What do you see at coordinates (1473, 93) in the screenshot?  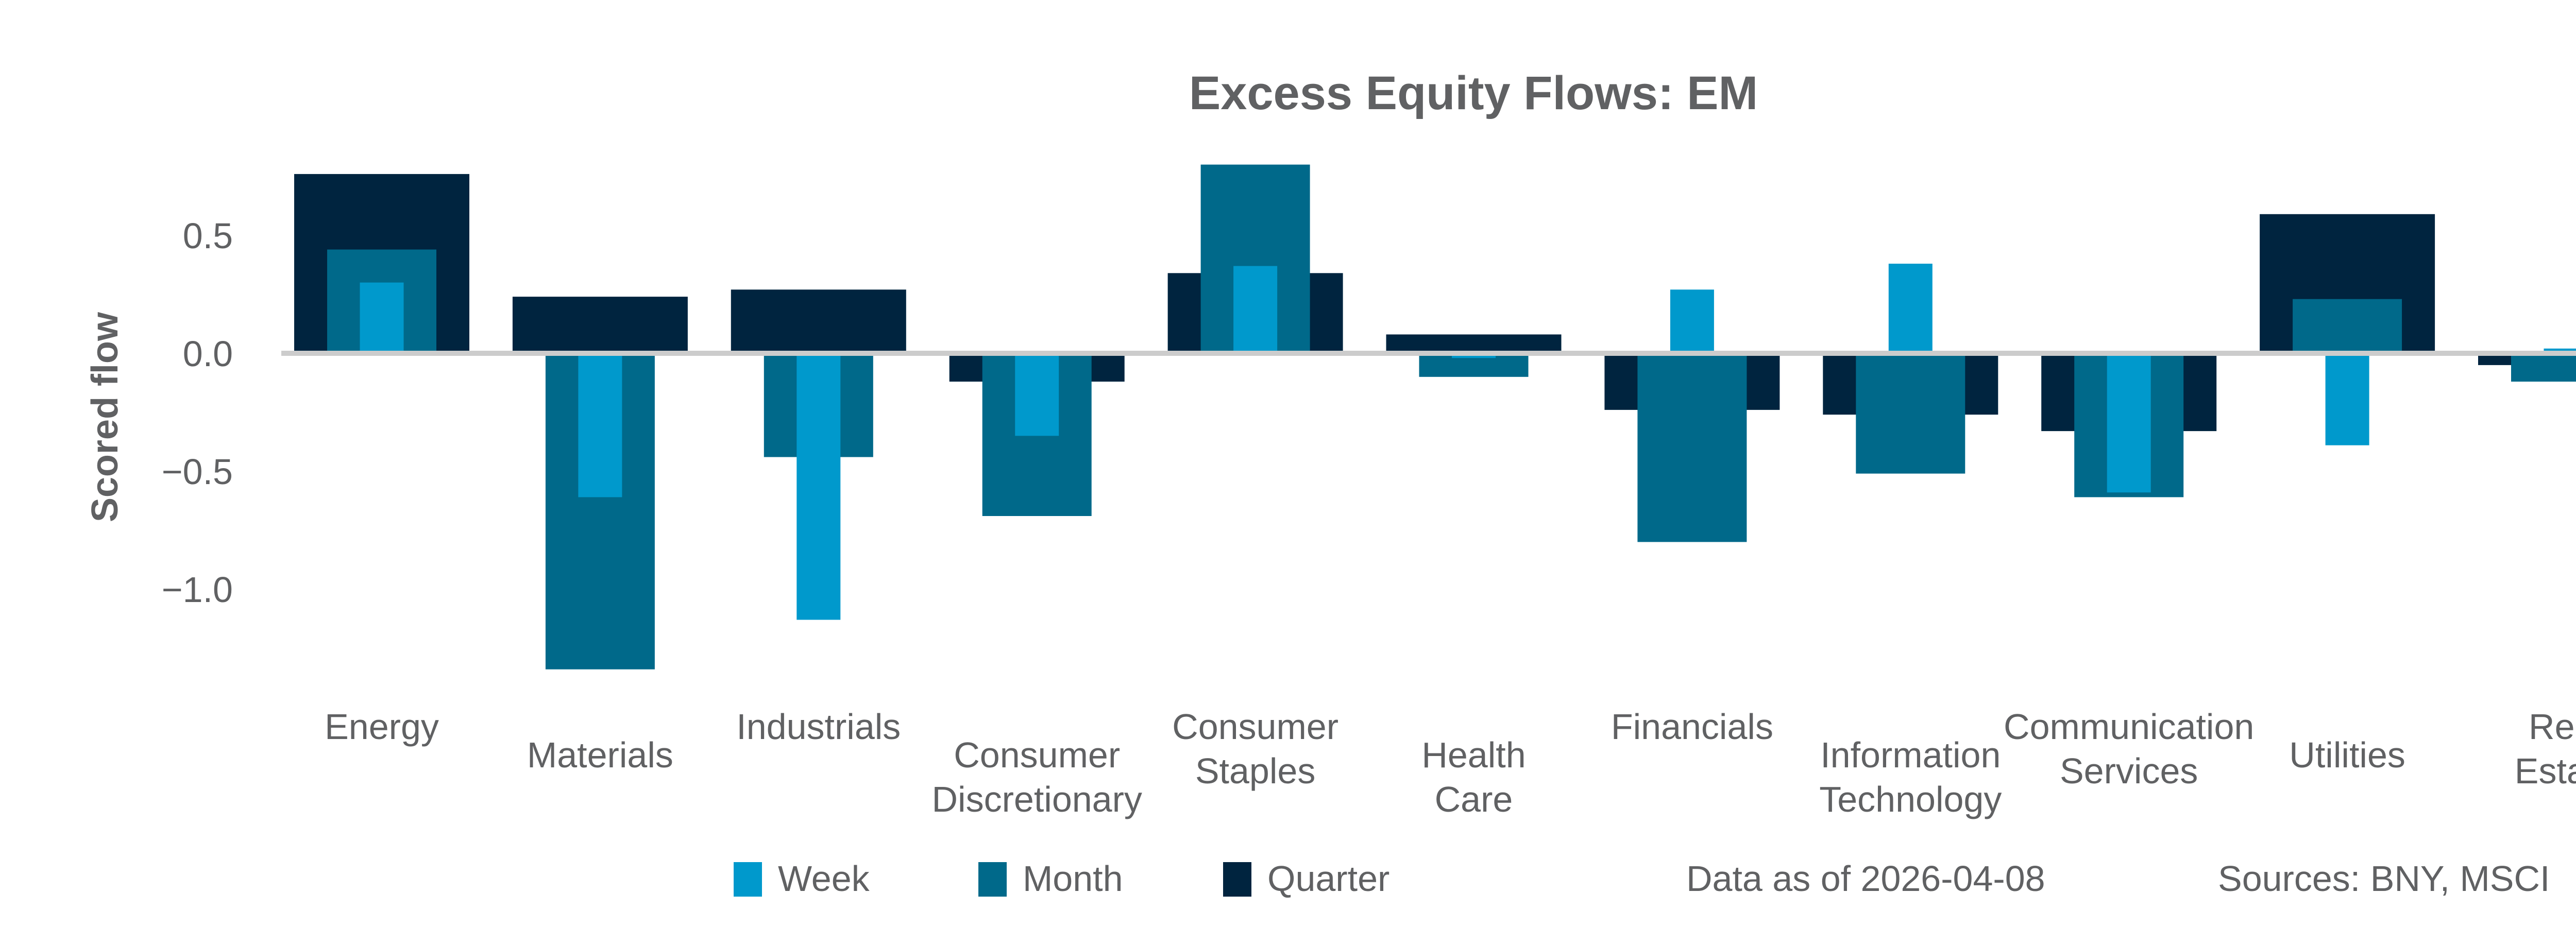 I see `chart-title: Excess Equity Flows: EM` at bounding box center [1473, 93].